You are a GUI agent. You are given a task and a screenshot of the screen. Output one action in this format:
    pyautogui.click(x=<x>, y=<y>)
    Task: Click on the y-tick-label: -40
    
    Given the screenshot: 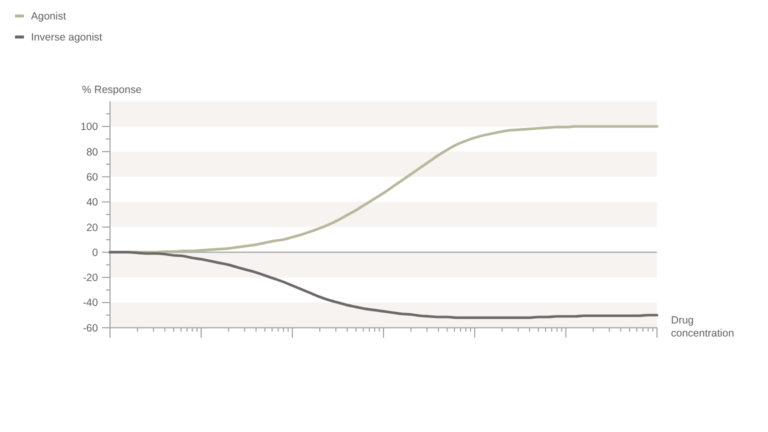 What is the action you would take?
    pyautogui.click(x=90, y=303)
    